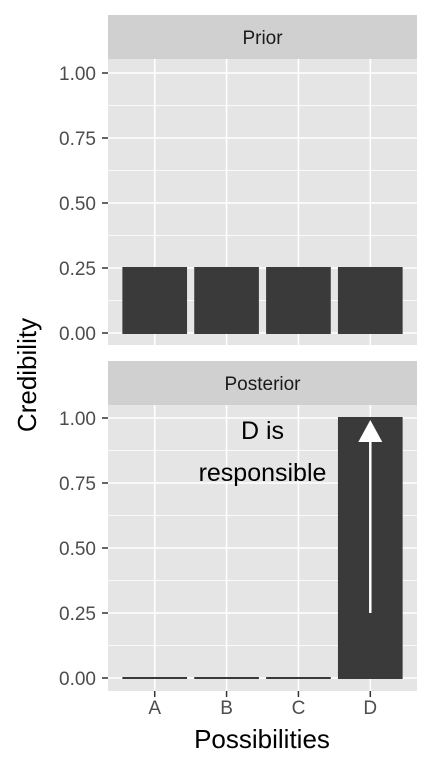 This screenshot has width=432, height=768. Describe the element at coordinates (262, 739) in the screenshot. I see `x-axis-title: Possibilities` at that location.